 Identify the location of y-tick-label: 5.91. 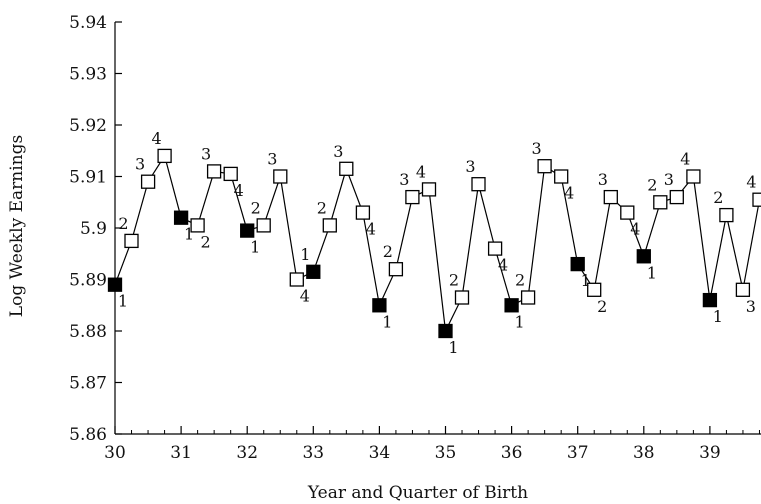
(88, 178).